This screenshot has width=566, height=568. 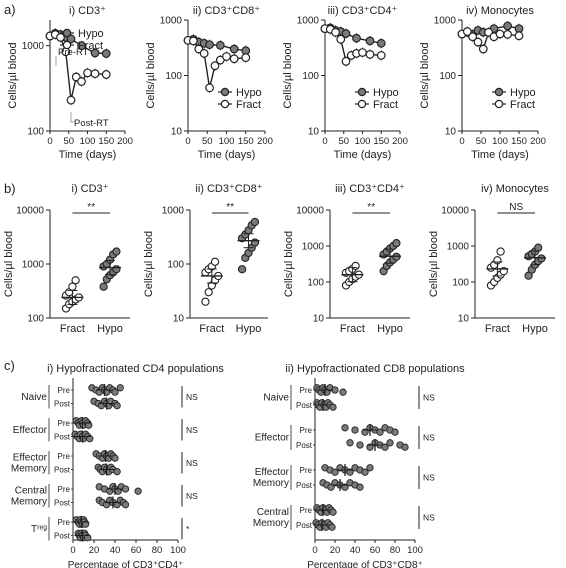 I want to click on panel-label-a: a), so click(x=10, y=9).